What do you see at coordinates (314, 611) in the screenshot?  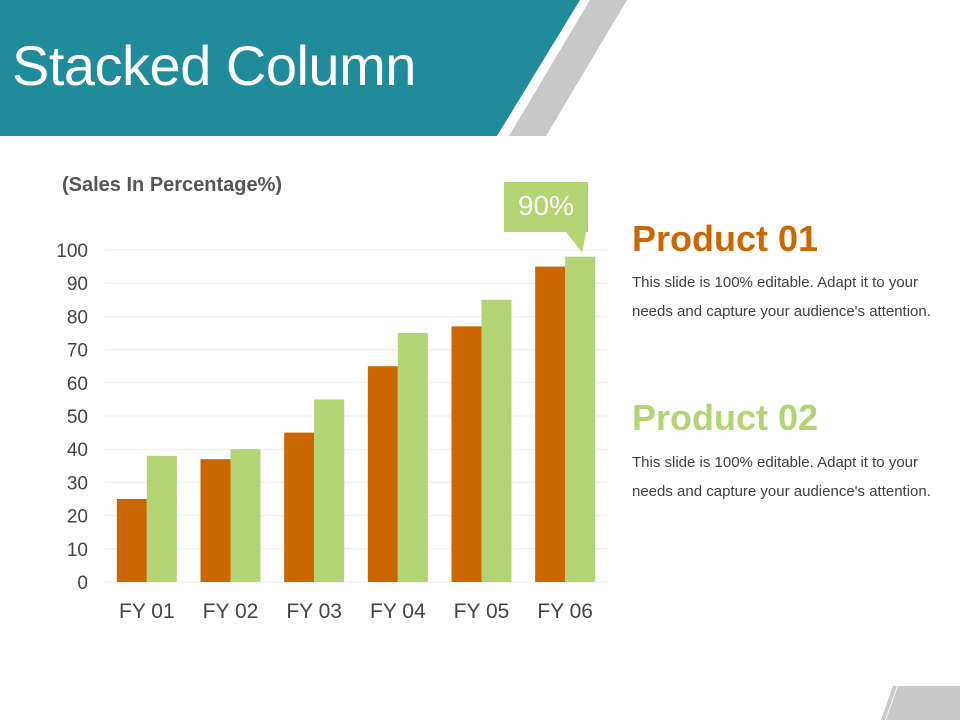 I see `x-tick-label: FY 03` at bounding box center [314, 611].